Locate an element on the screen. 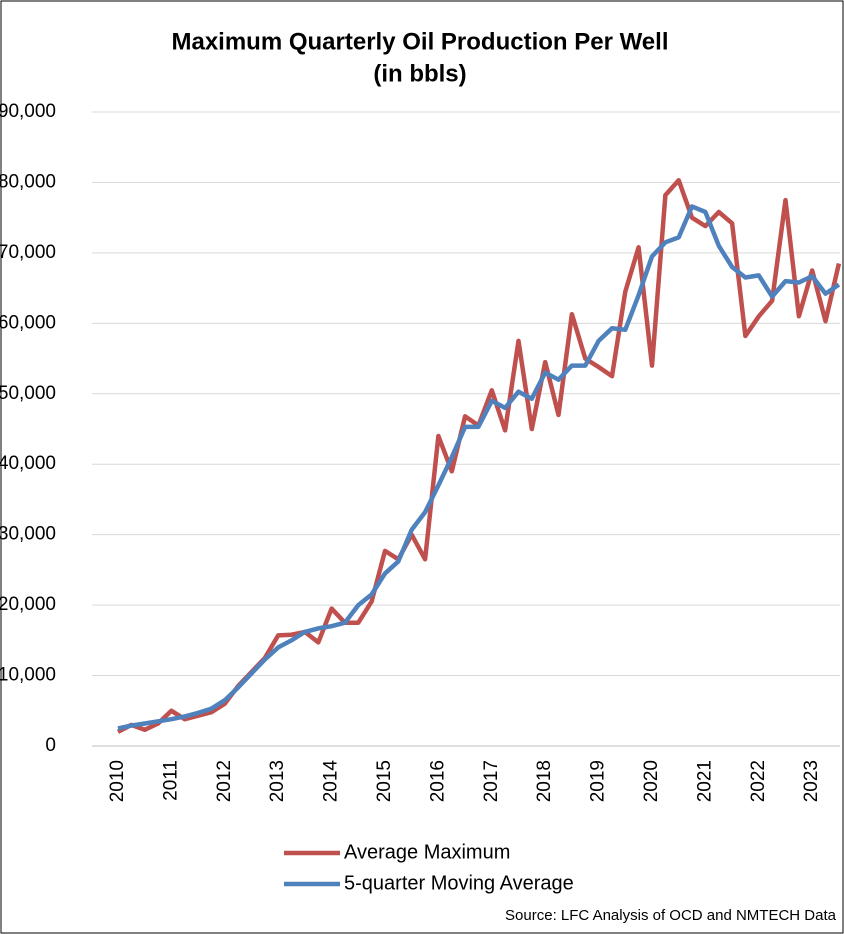  y-tick-label: 20,000 is located at coordinates (28, 604).